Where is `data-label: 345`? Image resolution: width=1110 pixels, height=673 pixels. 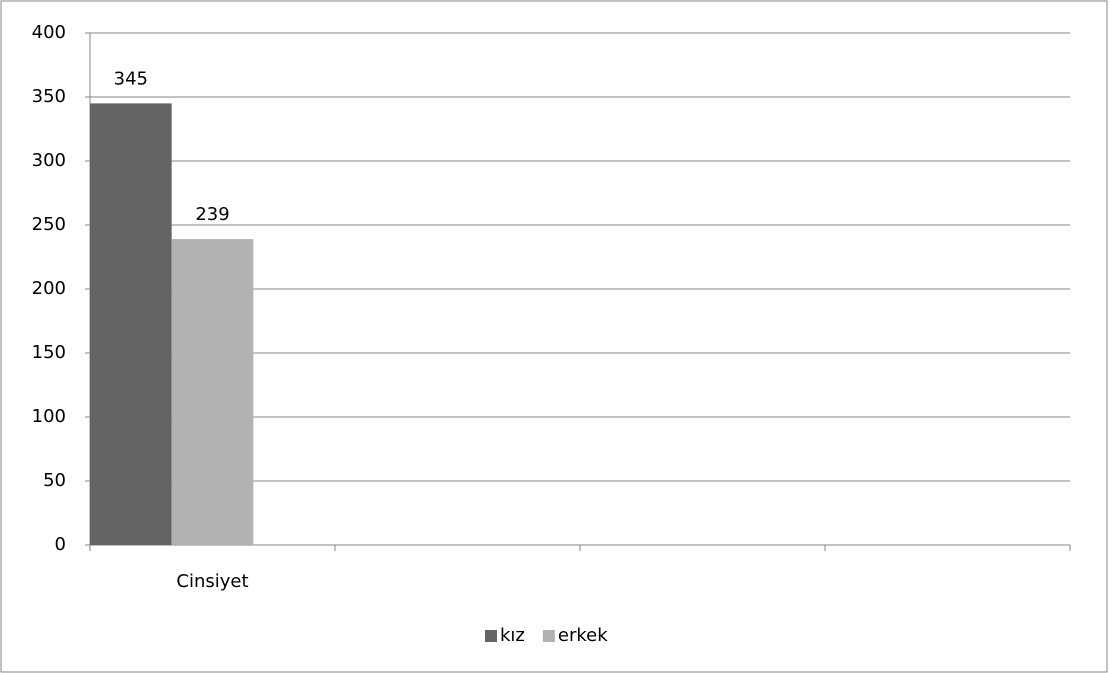 data-label: 345 is located at coordinates (131, 78).